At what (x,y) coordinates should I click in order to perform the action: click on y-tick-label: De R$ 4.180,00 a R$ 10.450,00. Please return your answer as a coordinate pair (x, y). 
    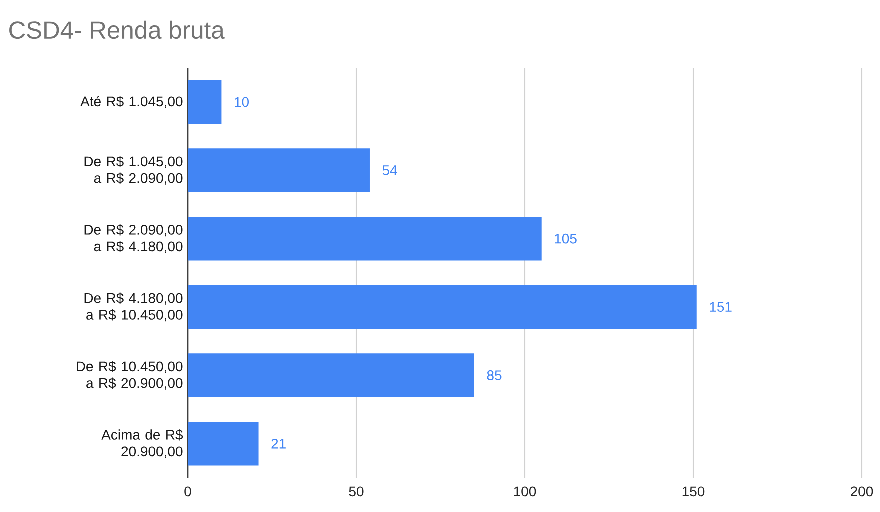
    Looking at the image, I should click on (133, 307).